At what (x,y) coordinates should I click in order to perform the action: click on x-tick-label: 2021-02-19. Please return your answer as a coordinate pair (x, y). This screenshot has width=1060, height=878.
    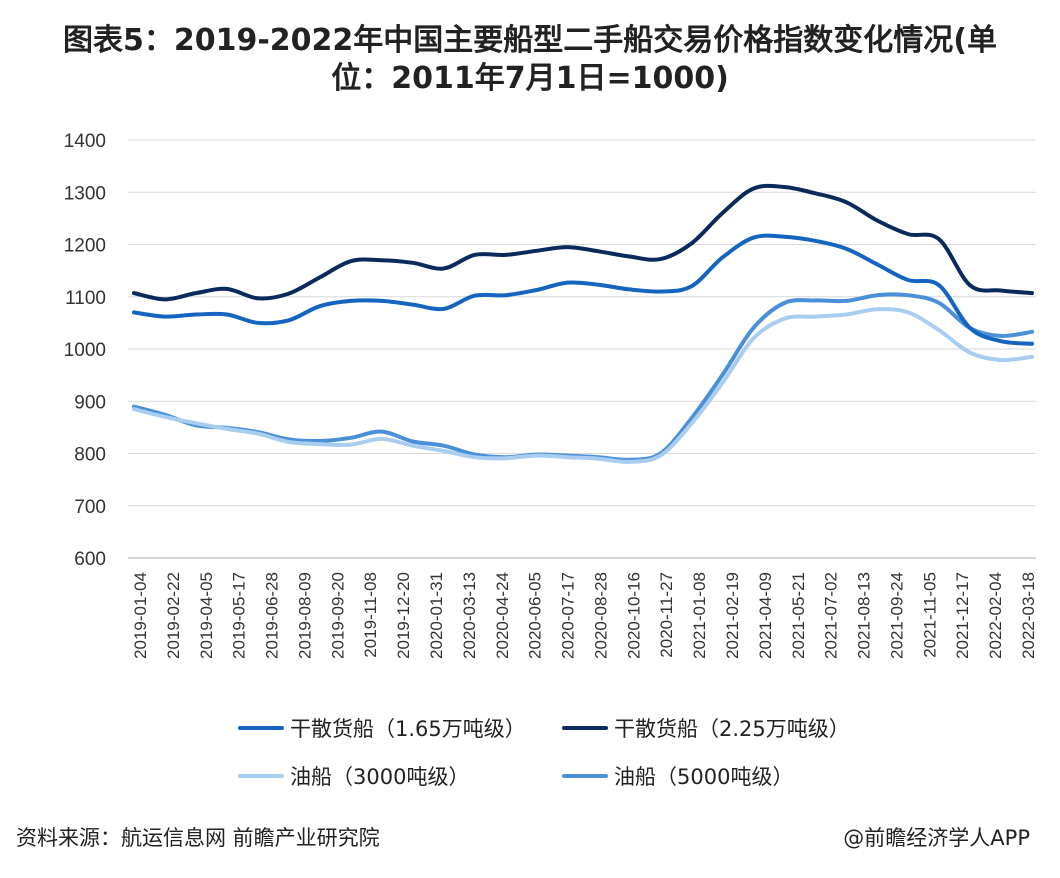
    Looking at the image, I should click on (732, 615).